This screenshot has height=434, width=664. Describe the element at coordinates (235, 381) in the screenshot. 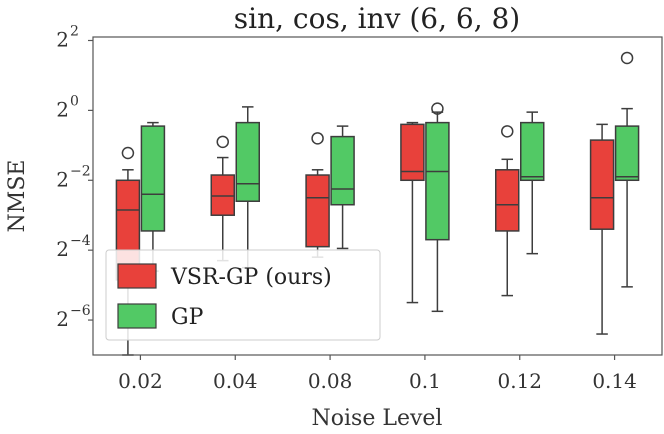

I see `x-tick-label: 0.04` at that location.